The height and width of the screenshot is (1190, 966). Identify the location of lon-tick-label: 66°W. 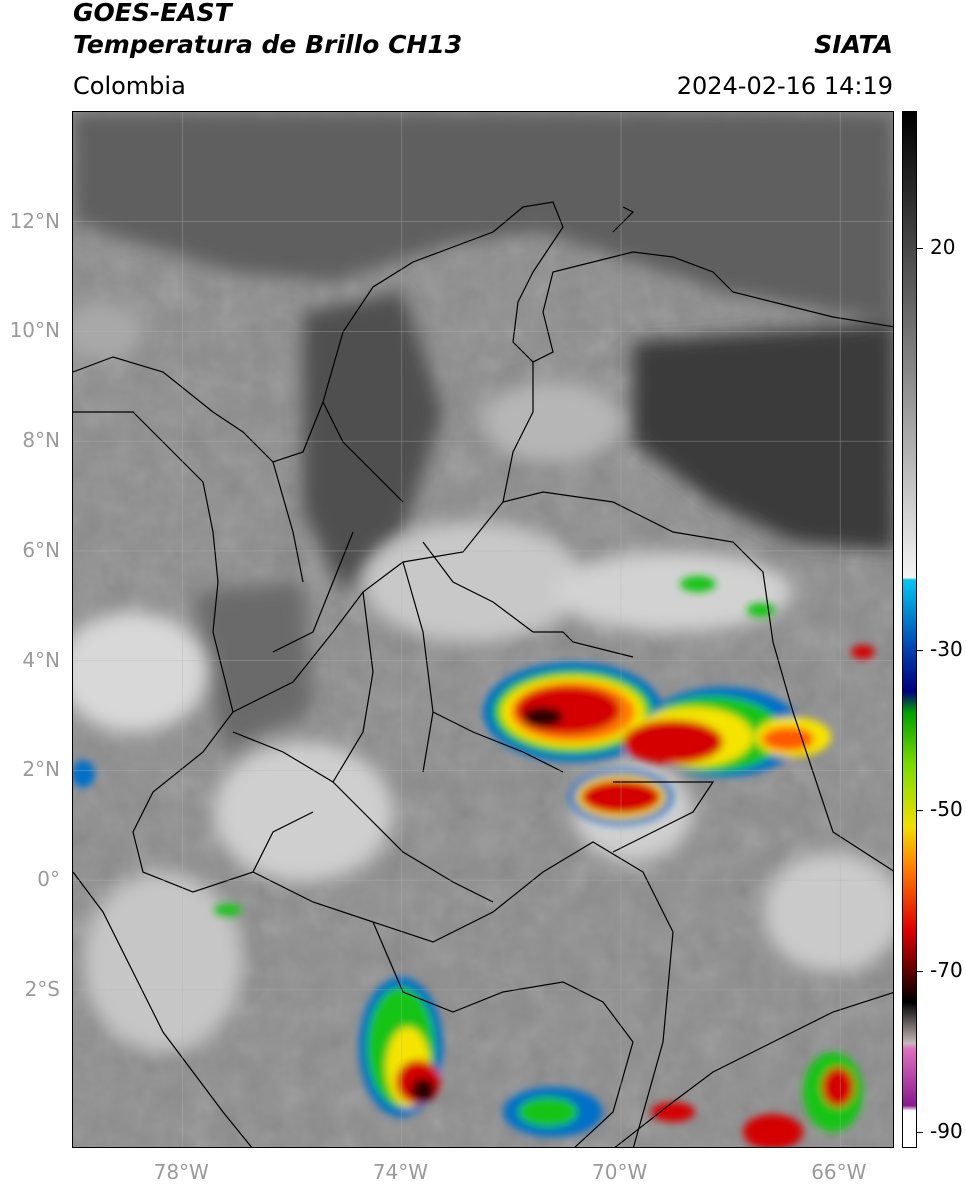
(839, 1172).